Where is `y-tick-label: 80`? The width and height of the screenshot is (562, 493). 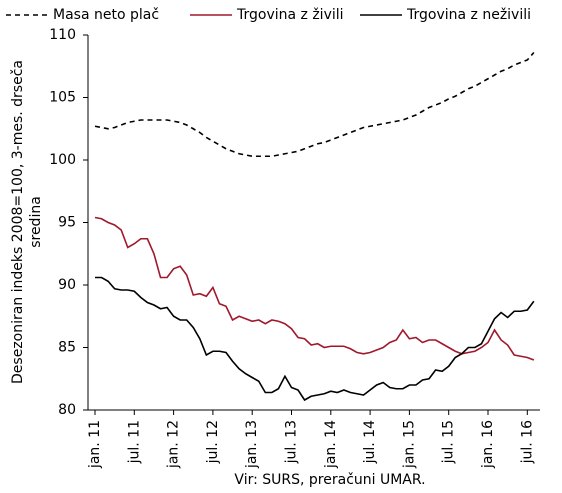 y-tick-label: 80 is located at coordinates (67, 410).